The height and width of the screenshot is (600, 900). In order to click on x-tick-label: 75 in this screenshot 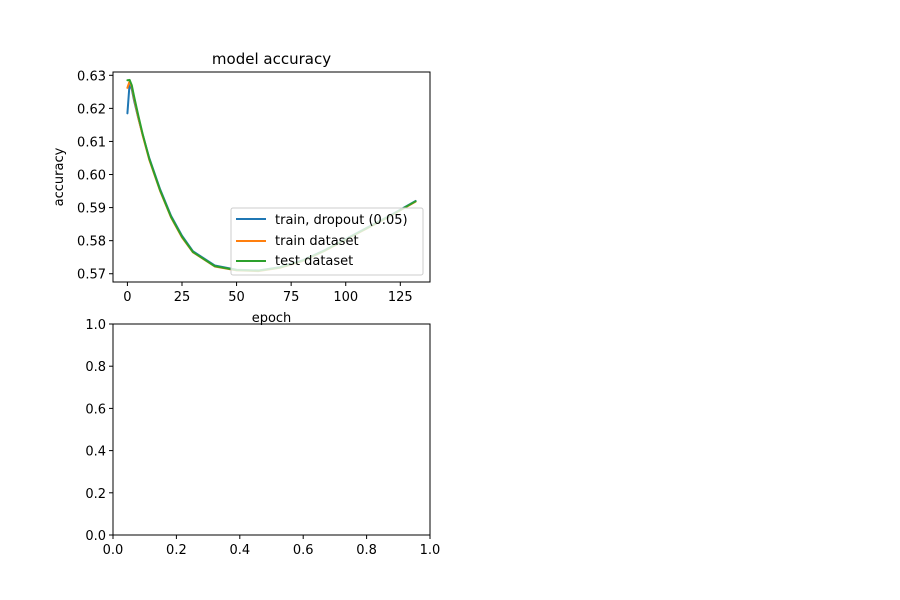, I will do `click(291, 297)`.